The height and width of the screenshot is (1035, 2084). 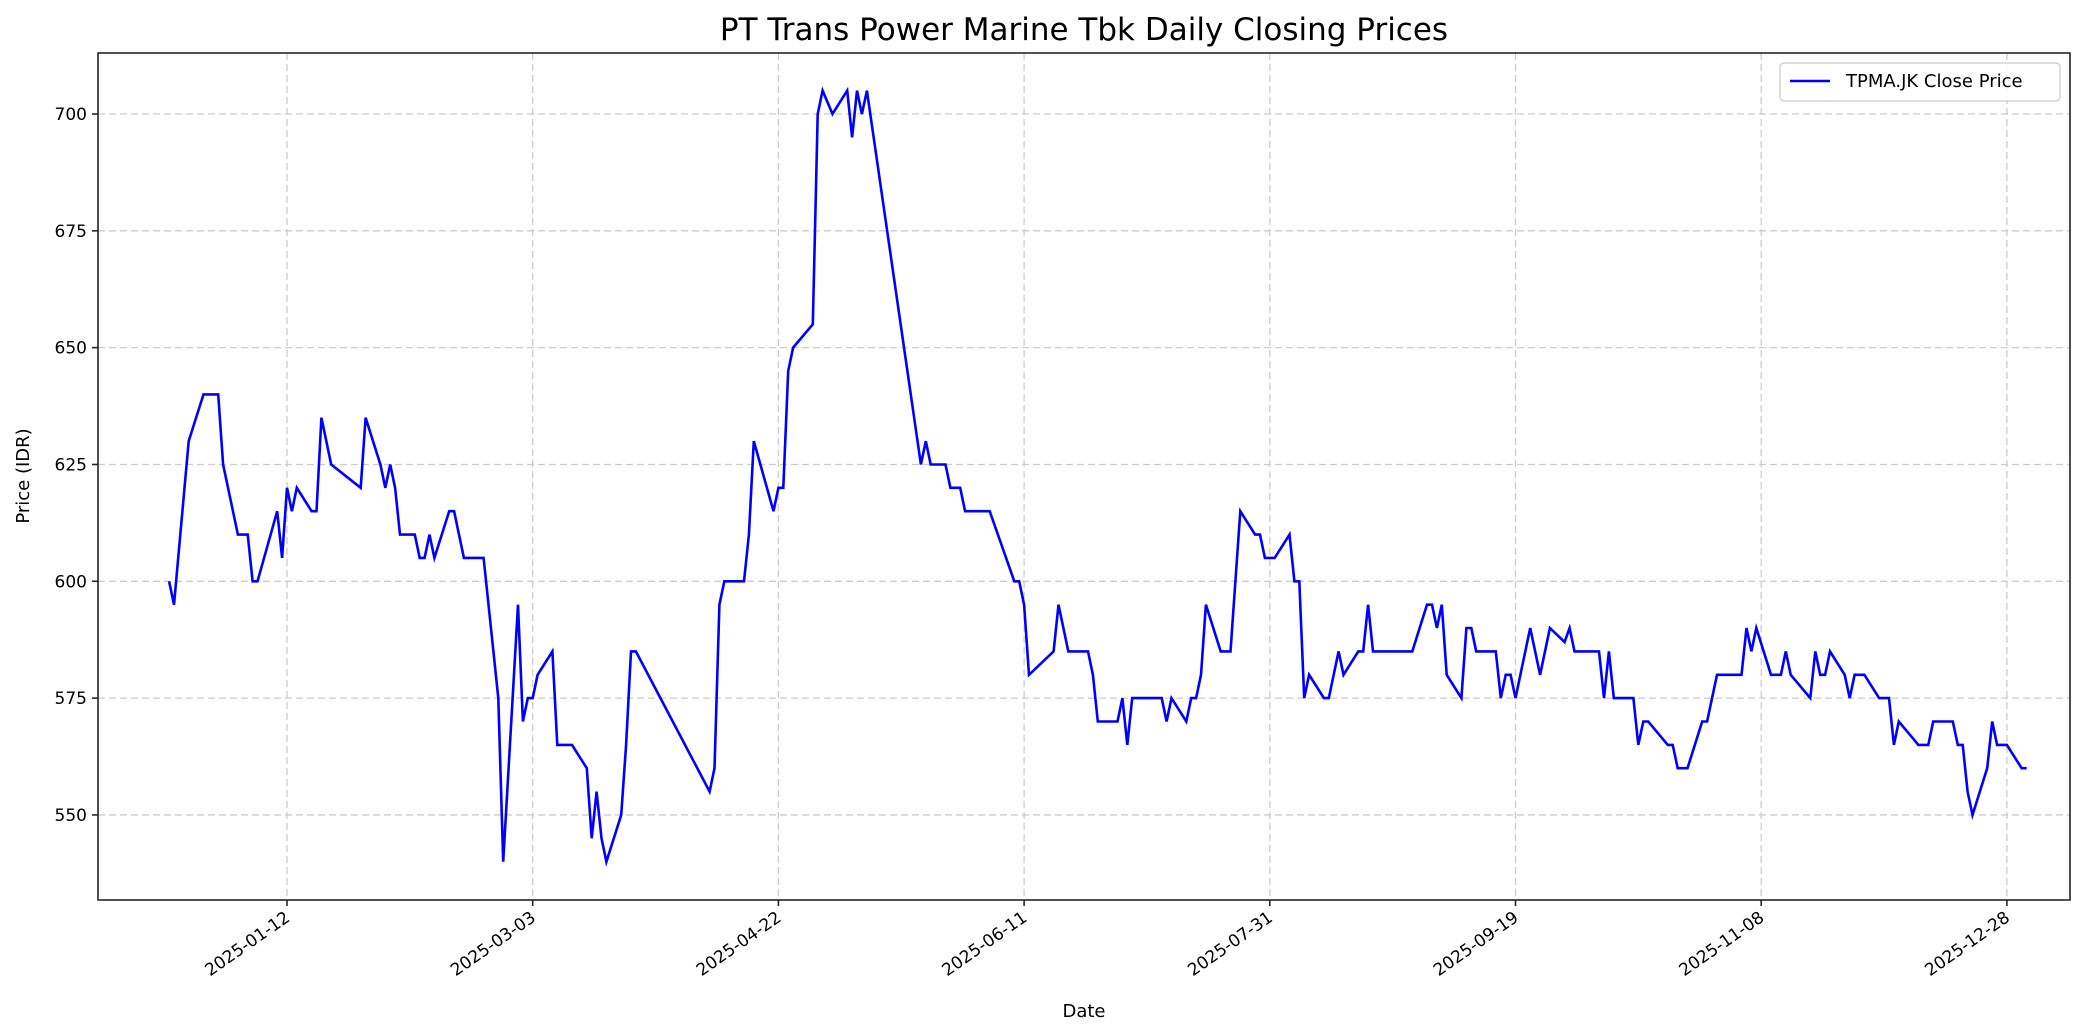 What do you see at coordinates (71, 115) in the screenshot?
I see `y-tick-label: 700` at bounding box center [71, 115].